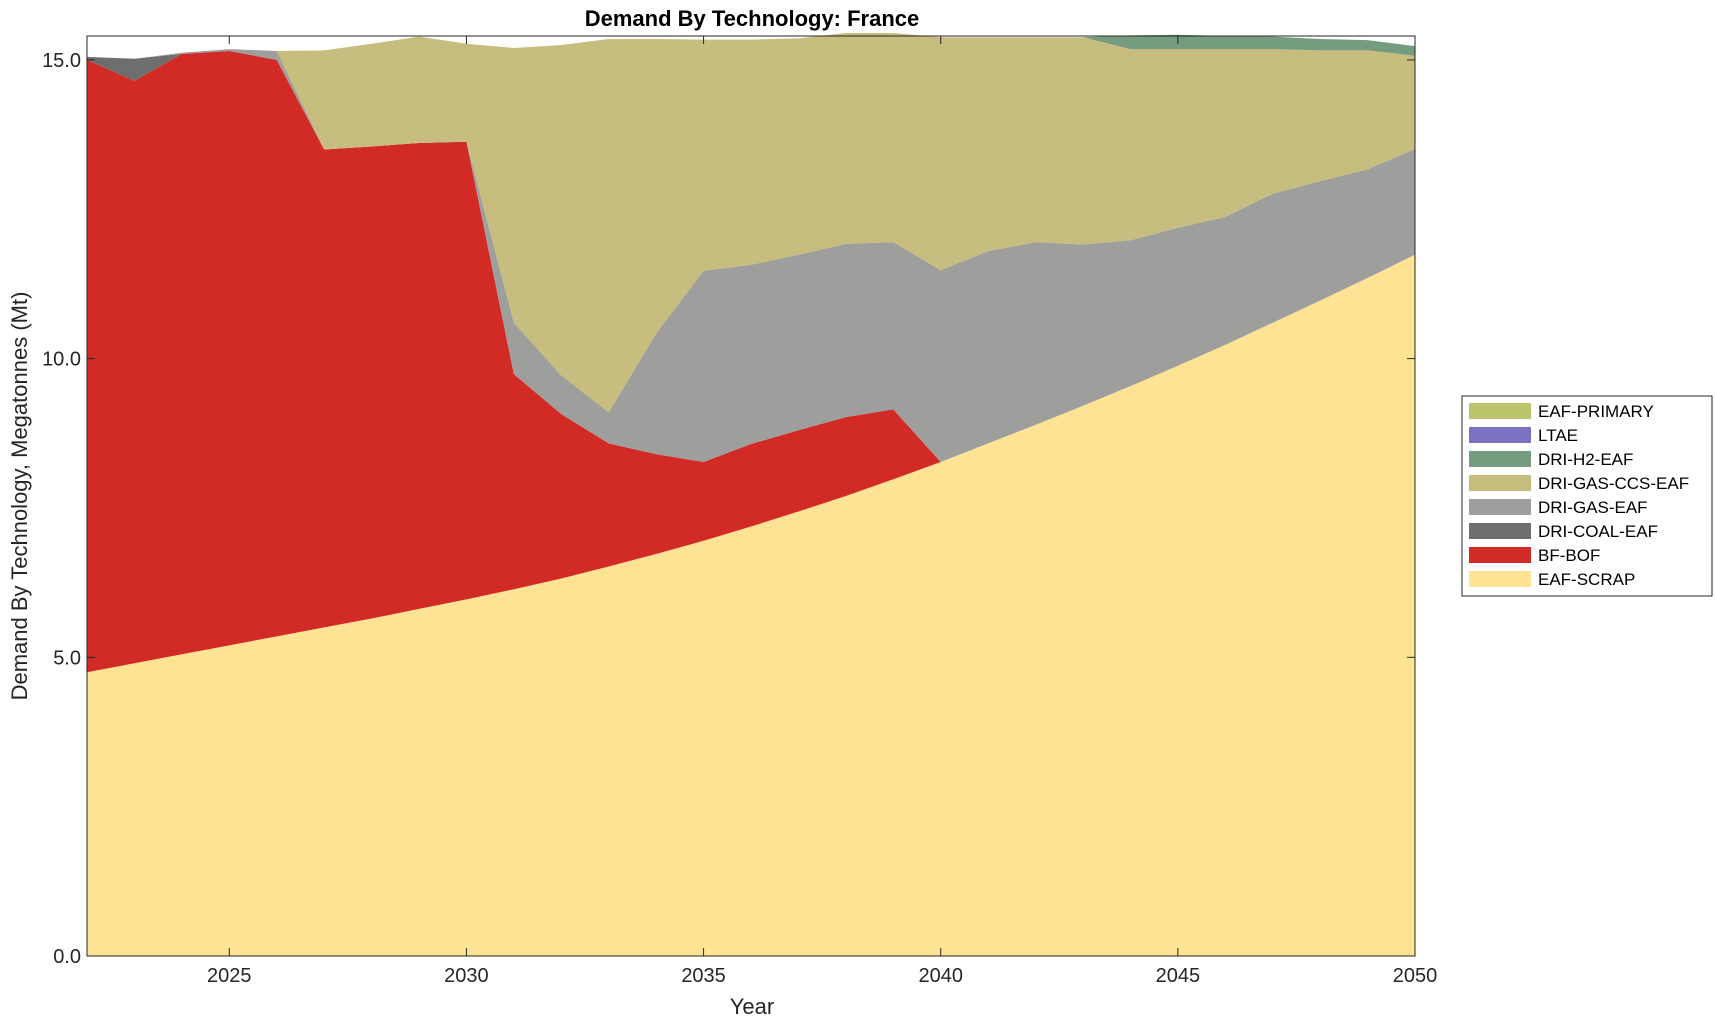 The image size is (1715, 1020). Describe the element at coordinates (1596, 411) in the screenshot. I see `legend-label-eaf-primary: EAF-PRIMARY` at that location.